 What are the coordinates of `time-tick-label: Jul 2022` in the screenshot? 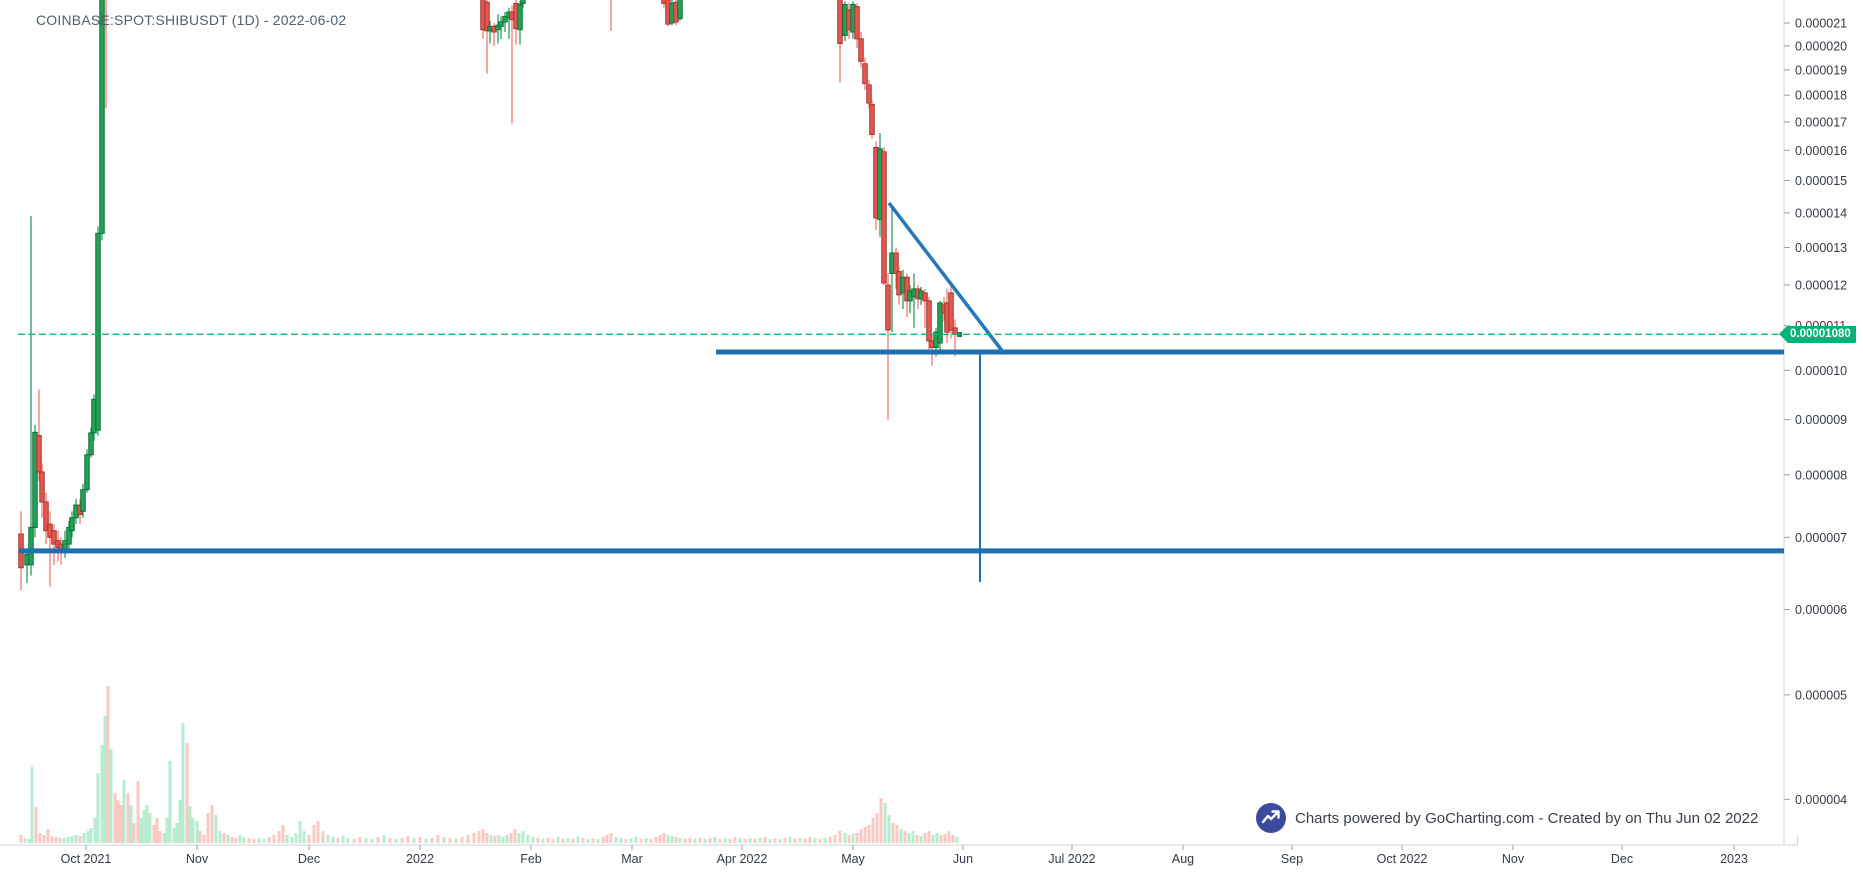 It's located at (1071, 859).